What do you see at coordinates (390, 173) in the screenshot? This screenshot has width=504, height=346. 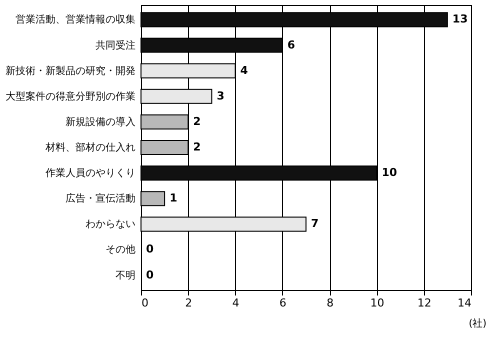 I see `data-label: 10` at bounding box center [390, 173].